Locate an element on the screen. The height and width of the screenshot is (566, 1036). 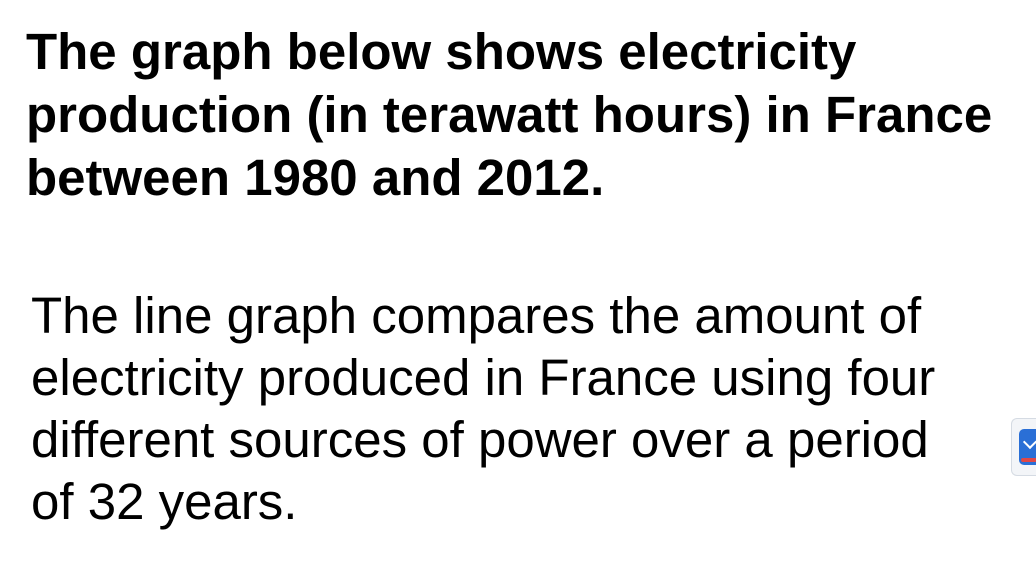
question-line-1: The graph below shows electricity is located at coordinates (441, 51).